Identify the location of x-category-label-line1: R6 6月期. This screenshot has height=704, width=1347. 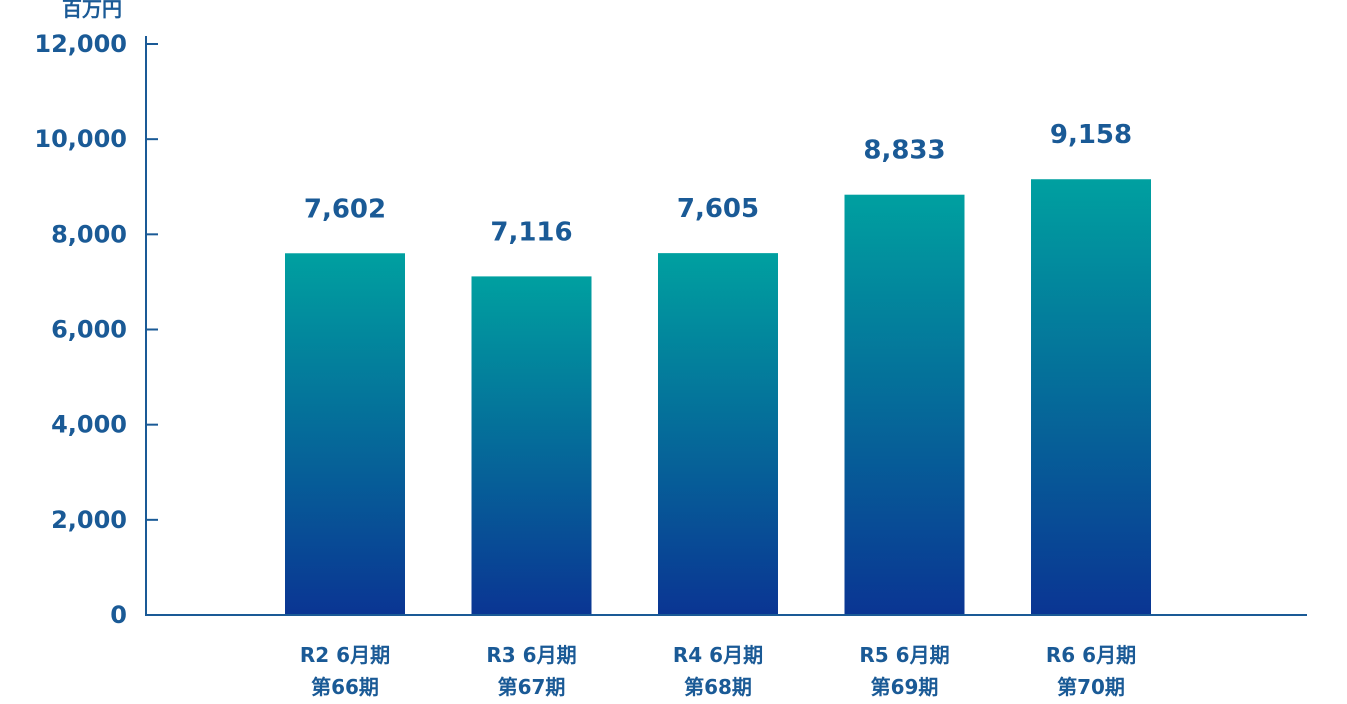
(1091, 655).